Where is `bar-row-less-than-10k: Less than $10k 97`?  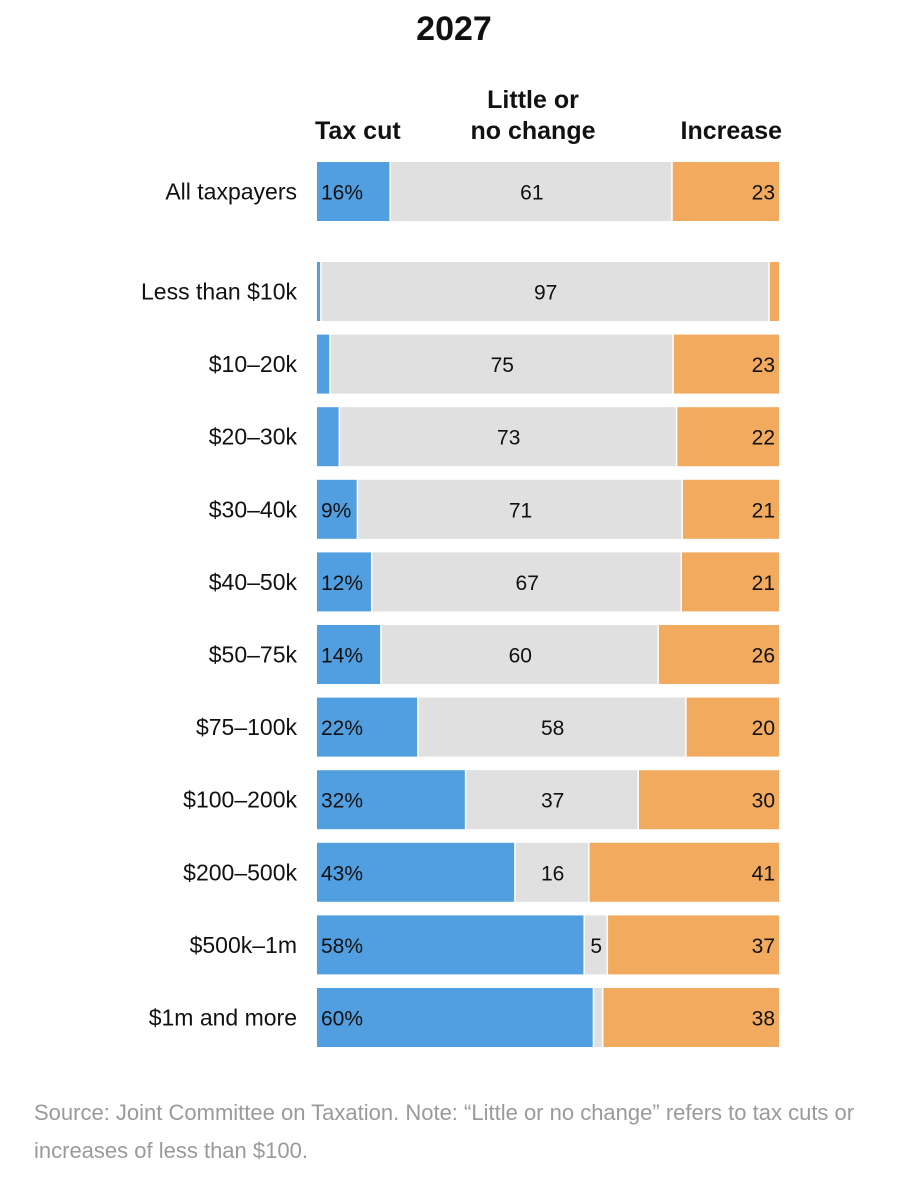 bar-row-less-than-10k: Less than $10k 97 is located at coordinates (460, 291).